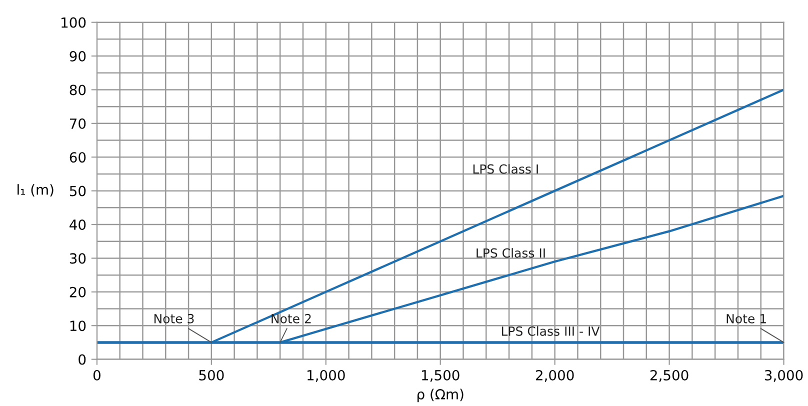 This screenshot has width=808, height=406. I want to click on x-tick-label: 500, so click(211, 375).